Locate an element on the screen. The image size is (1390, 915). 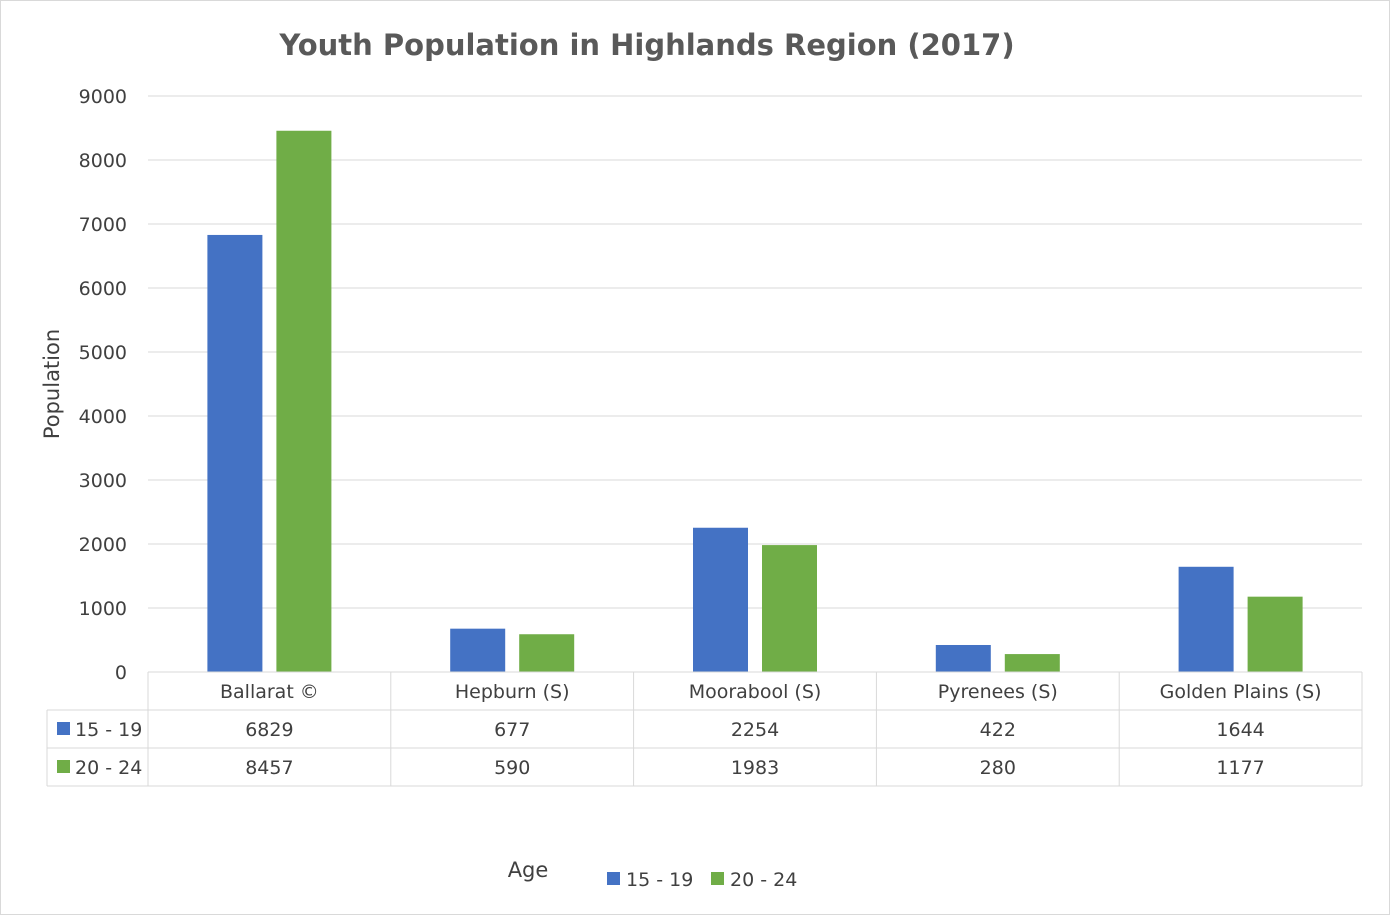
y-tick-label: 3000 is located at coordinates (103, 481).